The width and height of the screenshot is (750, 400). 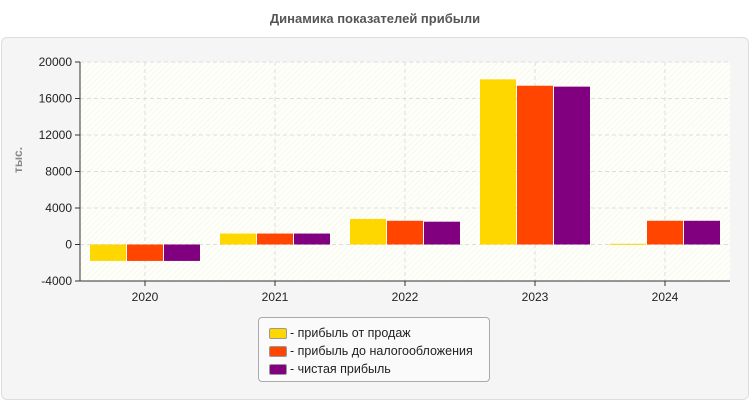 What do you see at coordinates (56, 135) in the screenshot?
I see `y-tick-label: 12000` at bounding box center [56, 135].